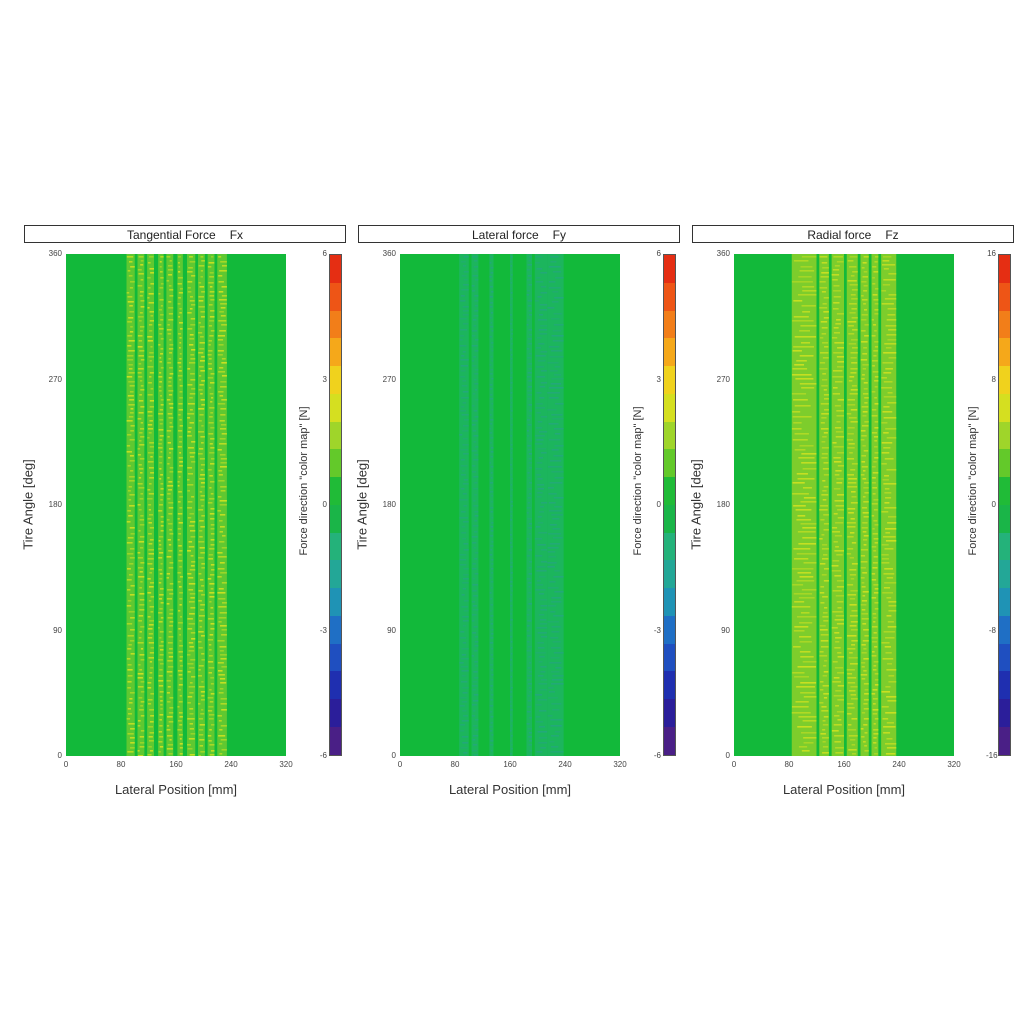 This screenshot has width=1030, height=1030. I want to click on colorbar-tick-label: -16, so click(992, 755).